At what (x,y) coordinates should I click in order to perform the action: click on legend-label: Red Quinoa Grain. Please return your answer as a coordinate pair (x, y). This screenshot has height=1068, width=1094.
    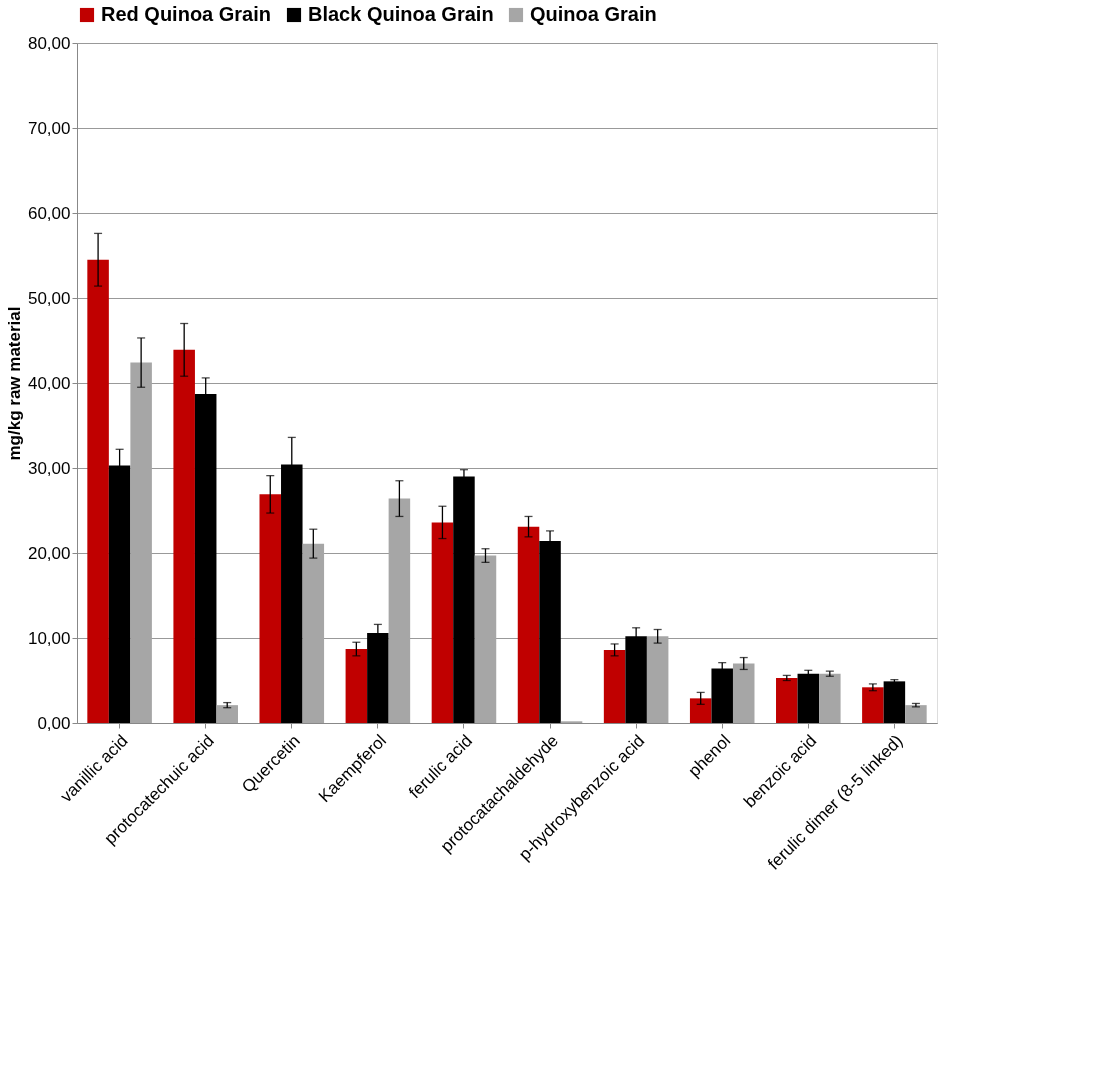
    Looking at the image, I should click on (186, 14).